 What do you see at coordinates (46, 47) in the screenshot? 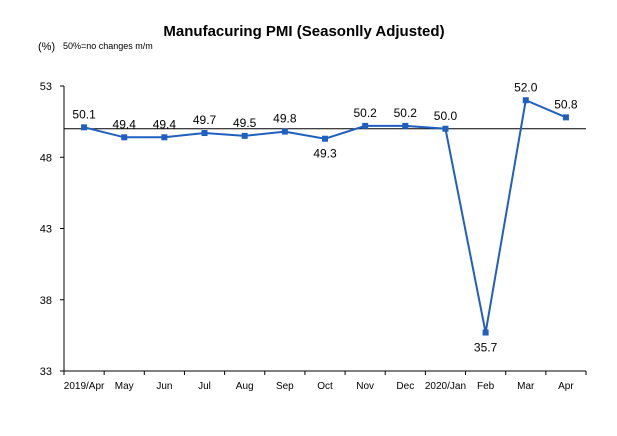
I see `unit-label: (%)` at bounding box center [46, 47].